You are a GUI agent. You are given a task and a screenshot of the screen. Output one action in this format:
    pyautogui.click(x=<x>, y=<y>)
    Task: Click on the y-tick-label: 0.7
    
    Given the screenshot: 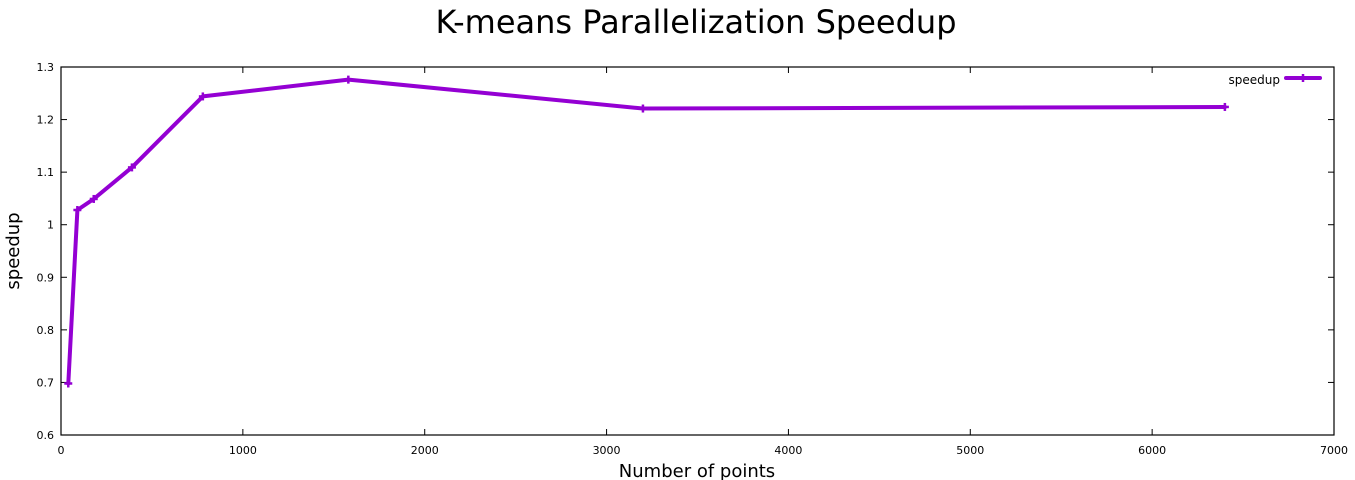 What is the action you would take?
    pyautogui.click(x=46, y=382)
    